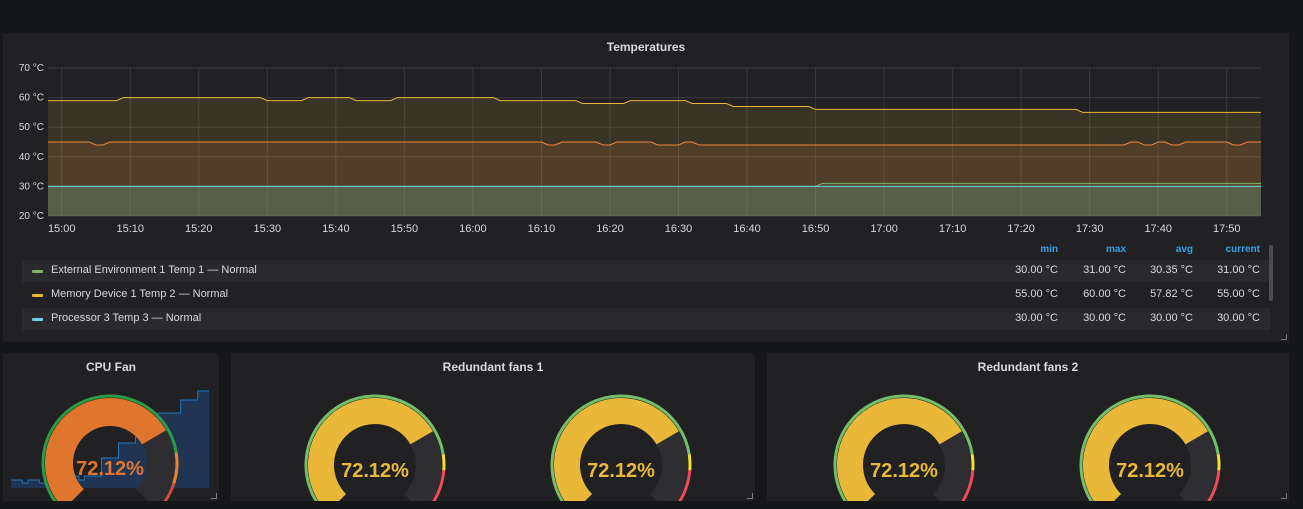 The height and width of the screenshot is (509, 1303). I want to click on x-tick-label: 15:50, so click(405, 229).